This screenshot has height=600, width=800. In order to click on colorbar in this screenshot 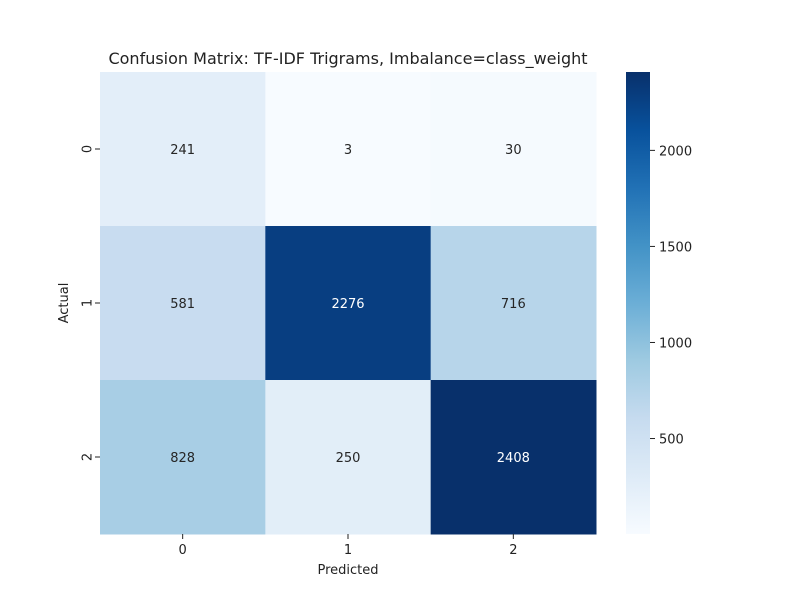, I will do `click(638, 303)`.